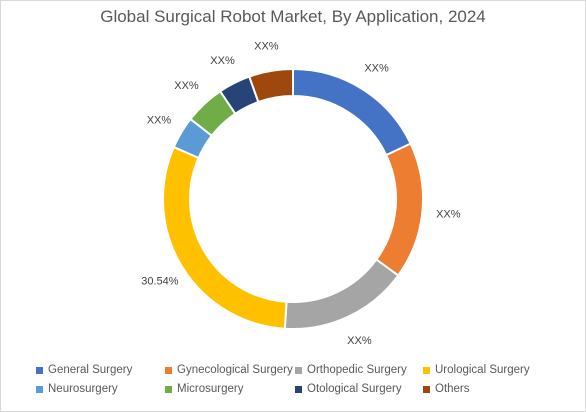 The height and width of the screenshot is (412, 586). Describe the element at coordinates (210, 389) in the screenshot. I see `legend-label: Microsurgery` at that location.